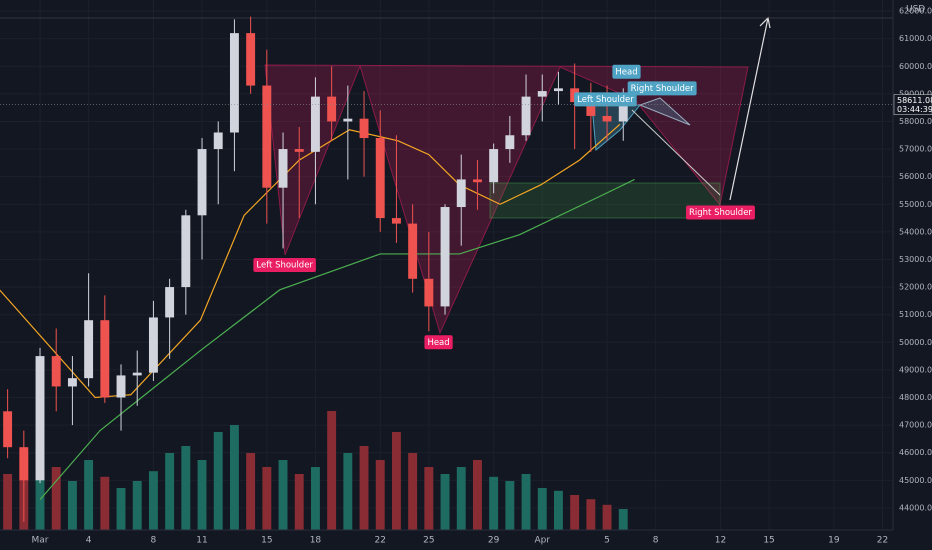 The image size is (932, 550). Describe the element at coordinates (915, 397) in the screenshot. I see `y-tick-label: 48000.00` at that location.